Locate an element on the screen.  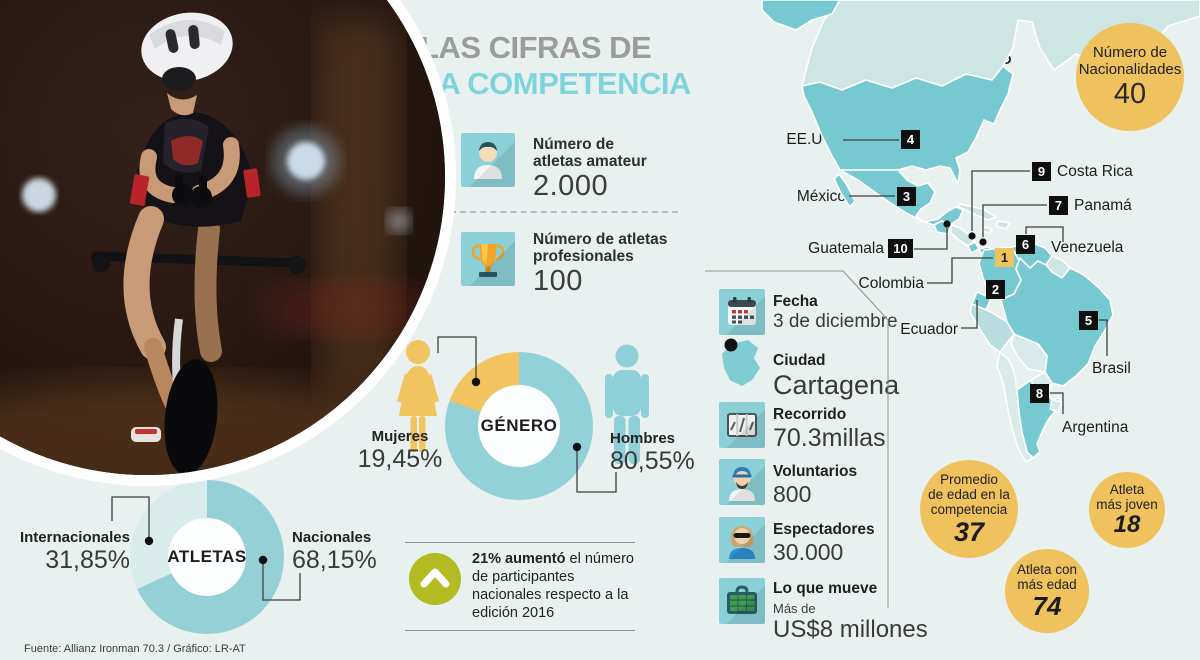
map-country-label-ecuador: Ecuador is located at coordinates (929, 329).